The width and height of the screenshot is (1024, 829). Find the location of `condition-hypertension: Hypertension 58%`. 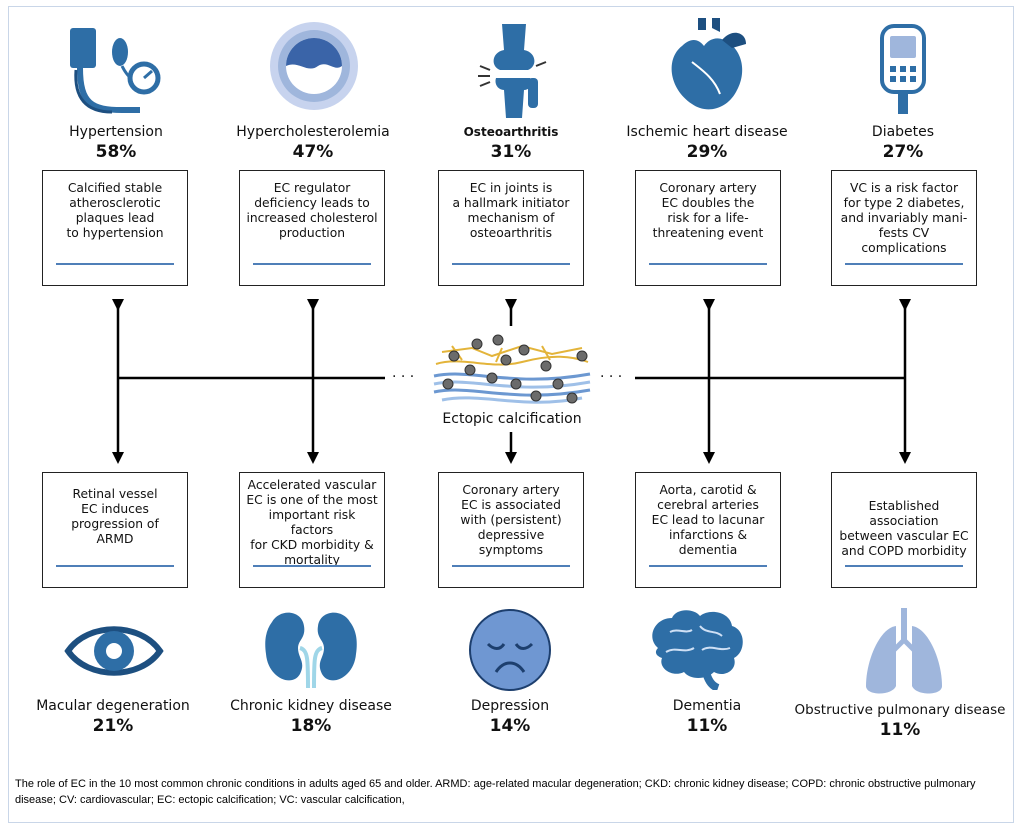

condition-hypertension: Hypertension 58% is located at coordinates (116, 143).